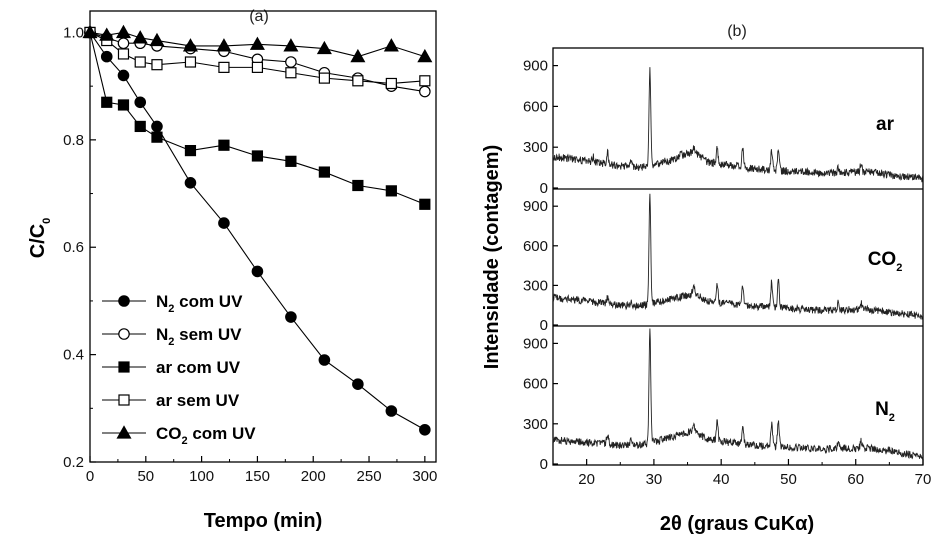  I want to click on legend-label: CO2 com UV, so click(206, 435).